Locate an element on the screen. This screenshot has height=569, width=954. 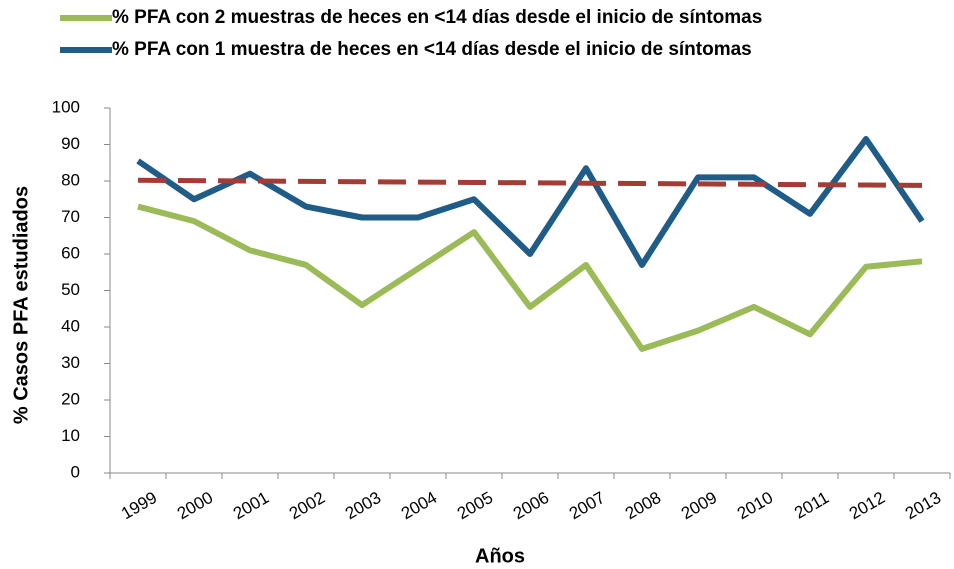
x-tick-label: 2012 is located at coordinates (867, 505).